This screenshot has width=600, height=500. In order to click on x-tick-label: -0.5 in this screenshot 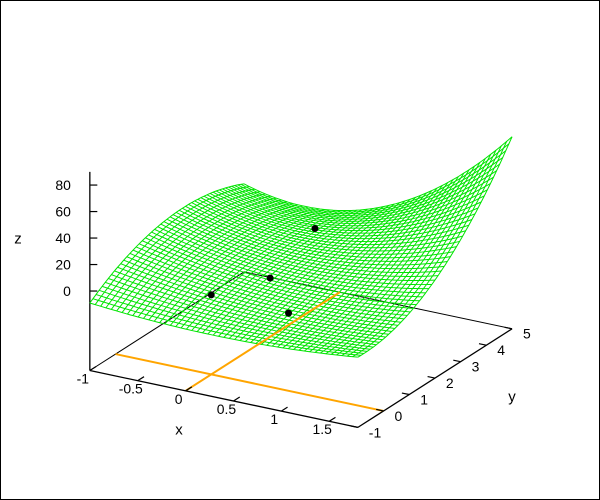, I will do `click(131, 389)`.